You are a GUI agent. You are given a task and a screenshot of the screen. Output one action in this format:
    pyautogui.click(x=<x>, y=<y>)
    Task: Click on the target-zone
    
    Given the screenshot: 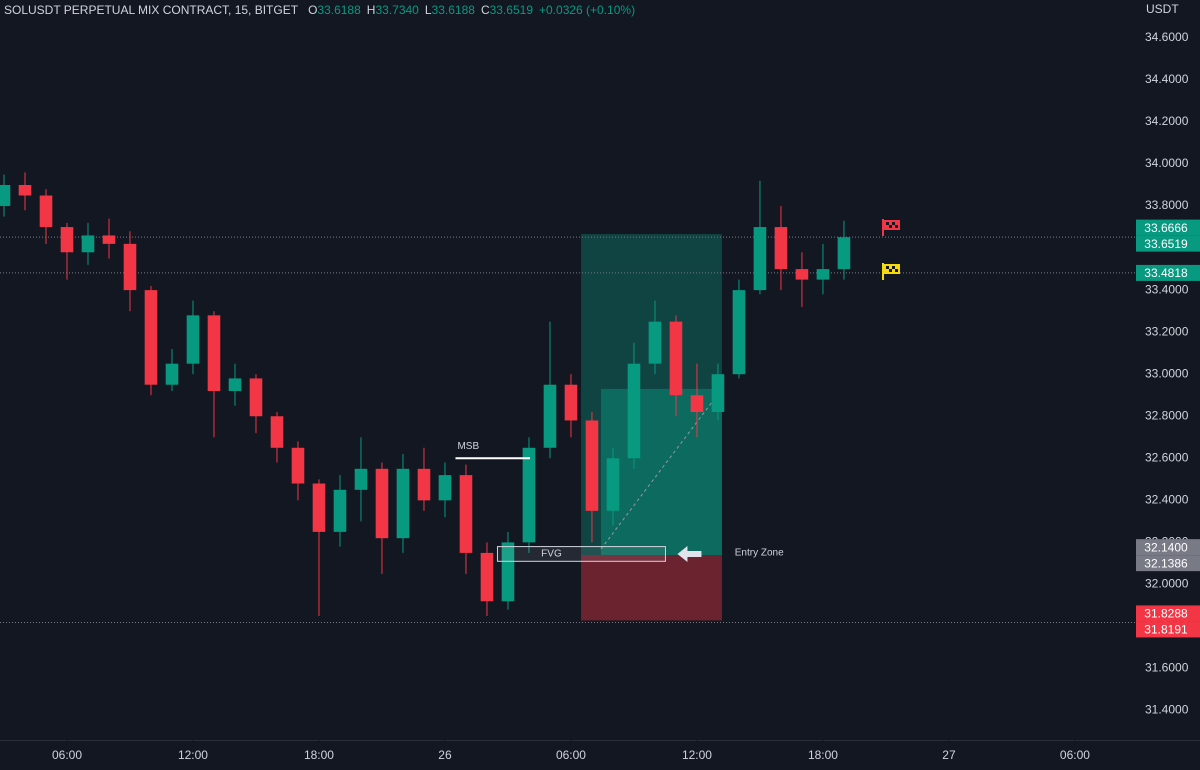 What is the action you would take?
    pyautogui.click(x=651, y=394)
    